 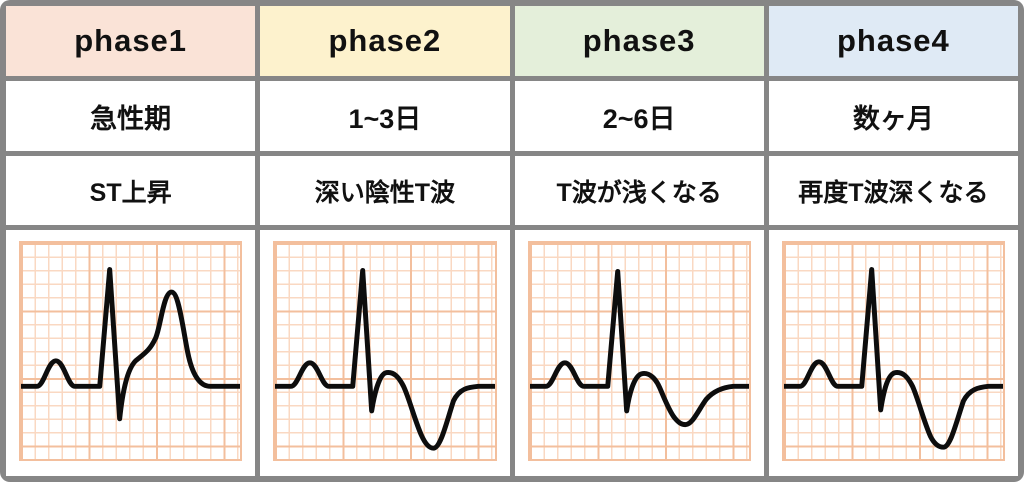 I want to click on finding-phase2: 深い陰性T波, so click(x=385, y=190).